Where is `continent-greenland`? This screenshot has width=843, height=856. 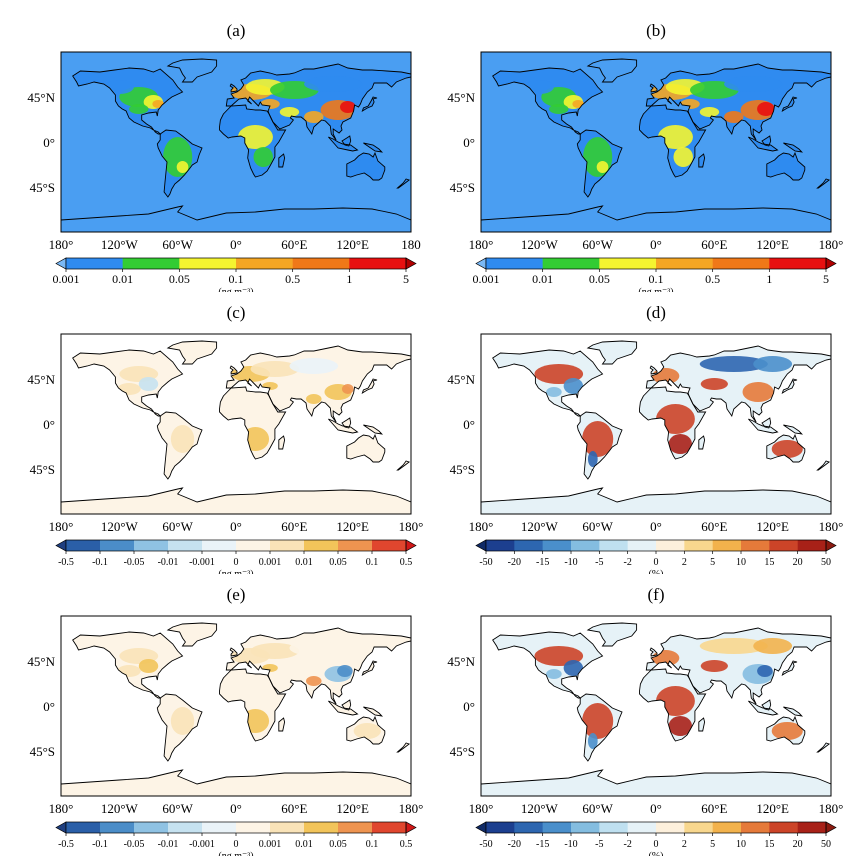 continent-greenland is located at coordinates (192, 352).